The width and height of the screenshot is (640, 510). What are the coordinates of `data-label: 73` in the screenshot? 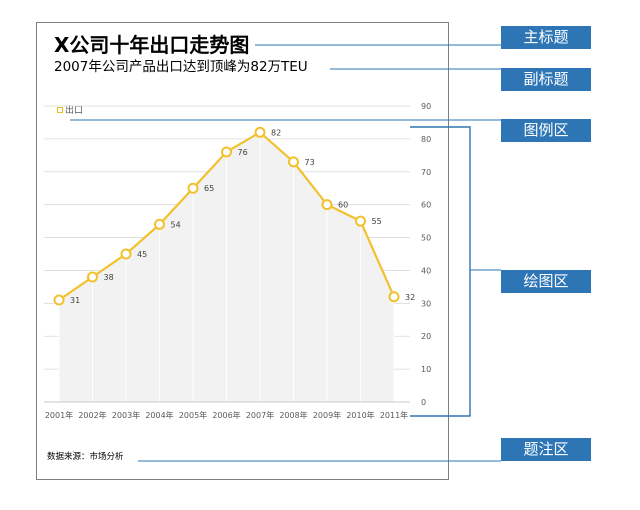 It's located at (310, 162).